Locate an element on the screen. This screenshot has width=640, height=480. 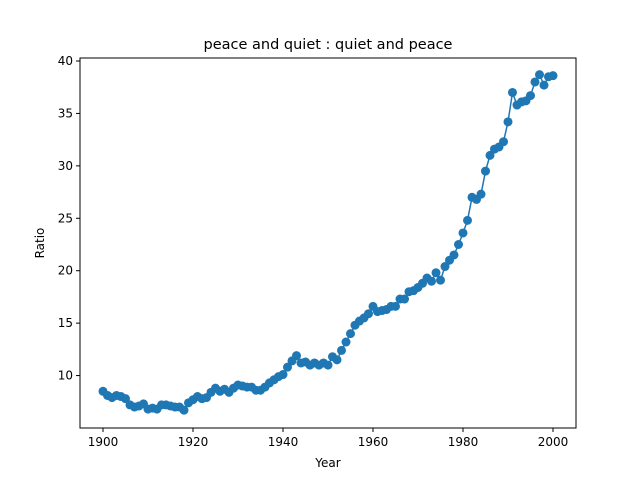
y-tick-label: 30 is located at coordinates (65, 166).